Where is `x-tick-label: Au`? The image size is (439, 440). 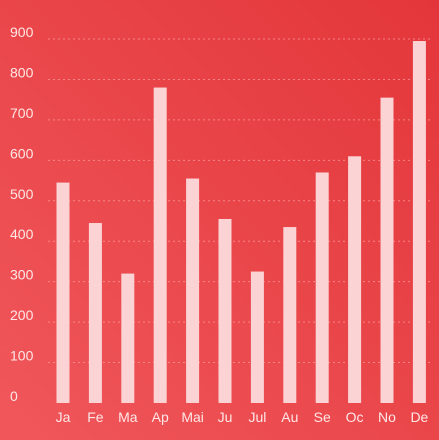
x-tick-label: Au is located at coordinates (289, 417).